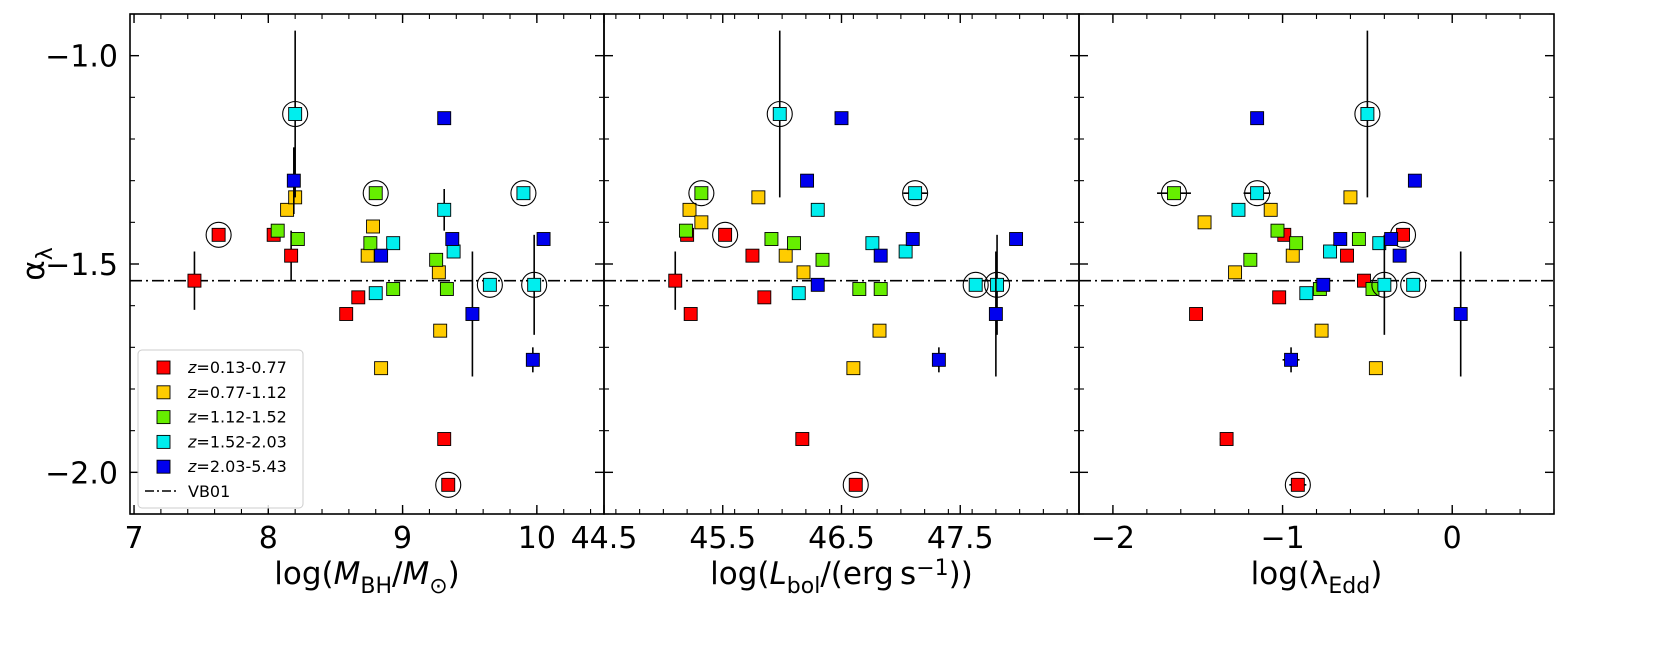  I want to click on data-points, so click(1312, 264).